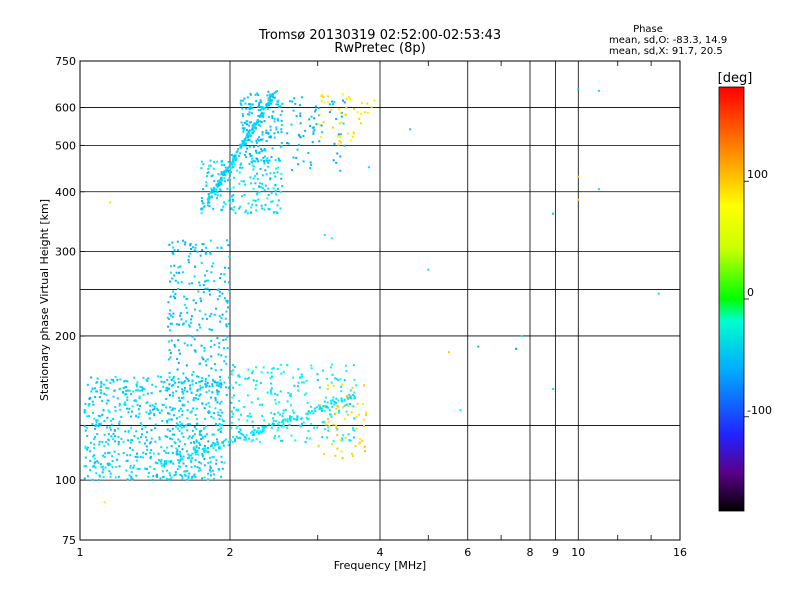  What do you see at coordinates (65, 252) in the screenshot?
I see `y-tick-label: 300` at bounding box center [65, 252].